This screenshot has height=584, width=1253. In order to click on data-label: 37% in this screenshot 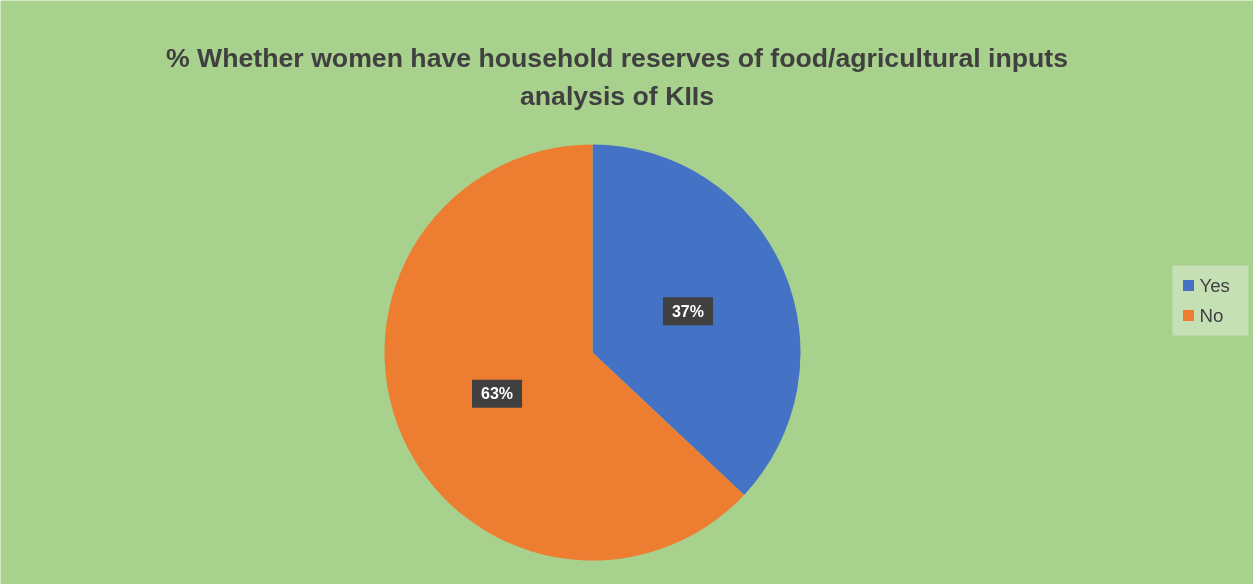, I will do `click(687, 311)`.